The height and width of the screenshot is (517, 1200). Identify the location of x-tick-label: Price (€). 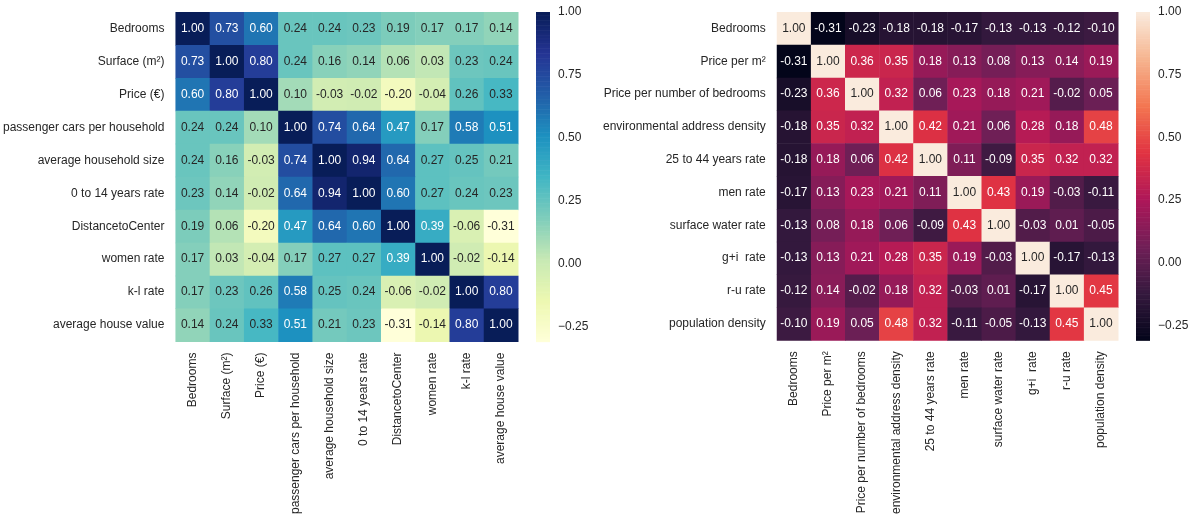
(260, 375).